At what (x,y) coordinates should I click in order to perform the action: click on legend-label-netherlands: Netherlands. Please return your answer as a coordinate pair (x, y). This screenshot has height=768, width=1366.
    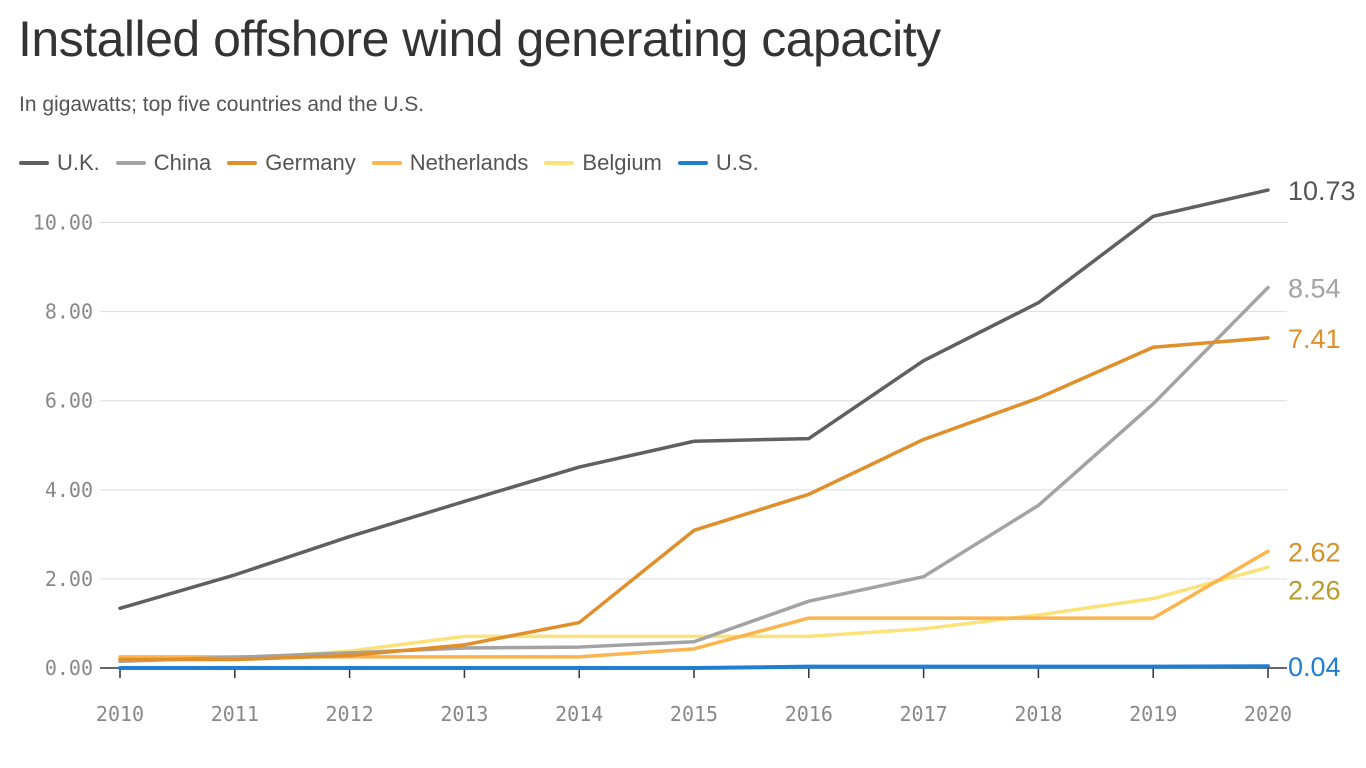
    Looking at the image, I should click on (469, 162).